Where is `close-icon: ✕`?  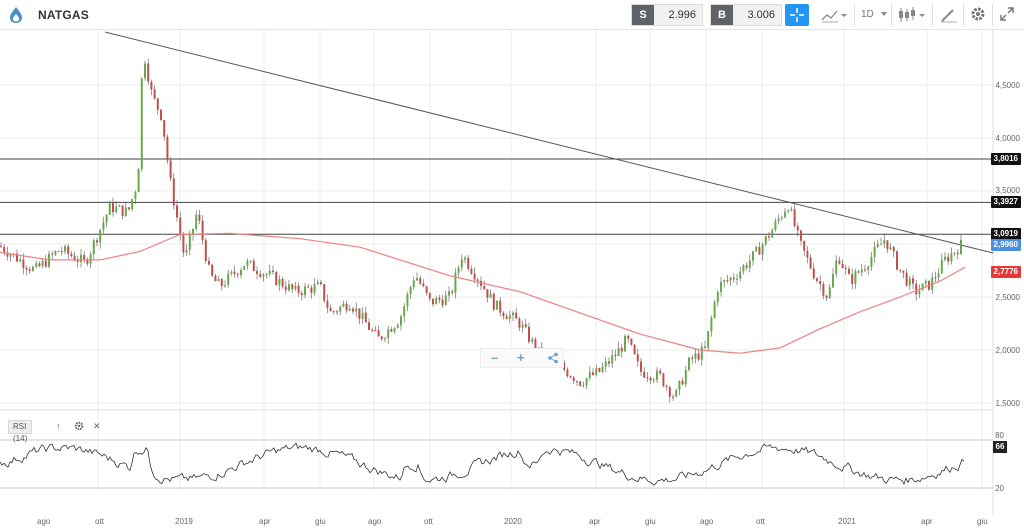
close-icon: ✕ is located at coordinates (97, 426).